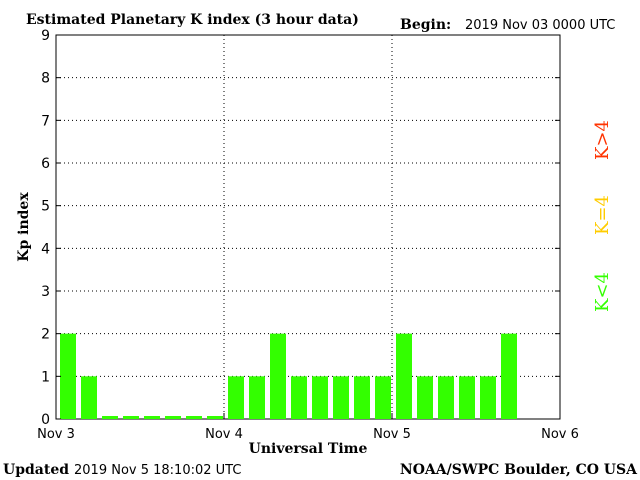 The image size is (640, 480). What do you see at coordinates (45, 377) in the screenshot?
I see `y-tick-label: 1` at bounding box center [45, 377].